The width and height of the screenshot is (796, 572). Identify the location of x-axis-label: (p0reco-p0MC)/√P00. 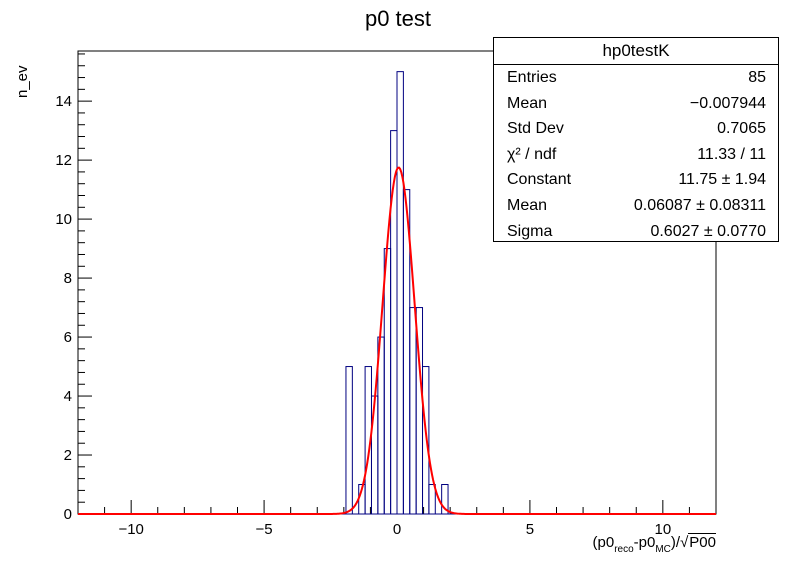
(654, 544).